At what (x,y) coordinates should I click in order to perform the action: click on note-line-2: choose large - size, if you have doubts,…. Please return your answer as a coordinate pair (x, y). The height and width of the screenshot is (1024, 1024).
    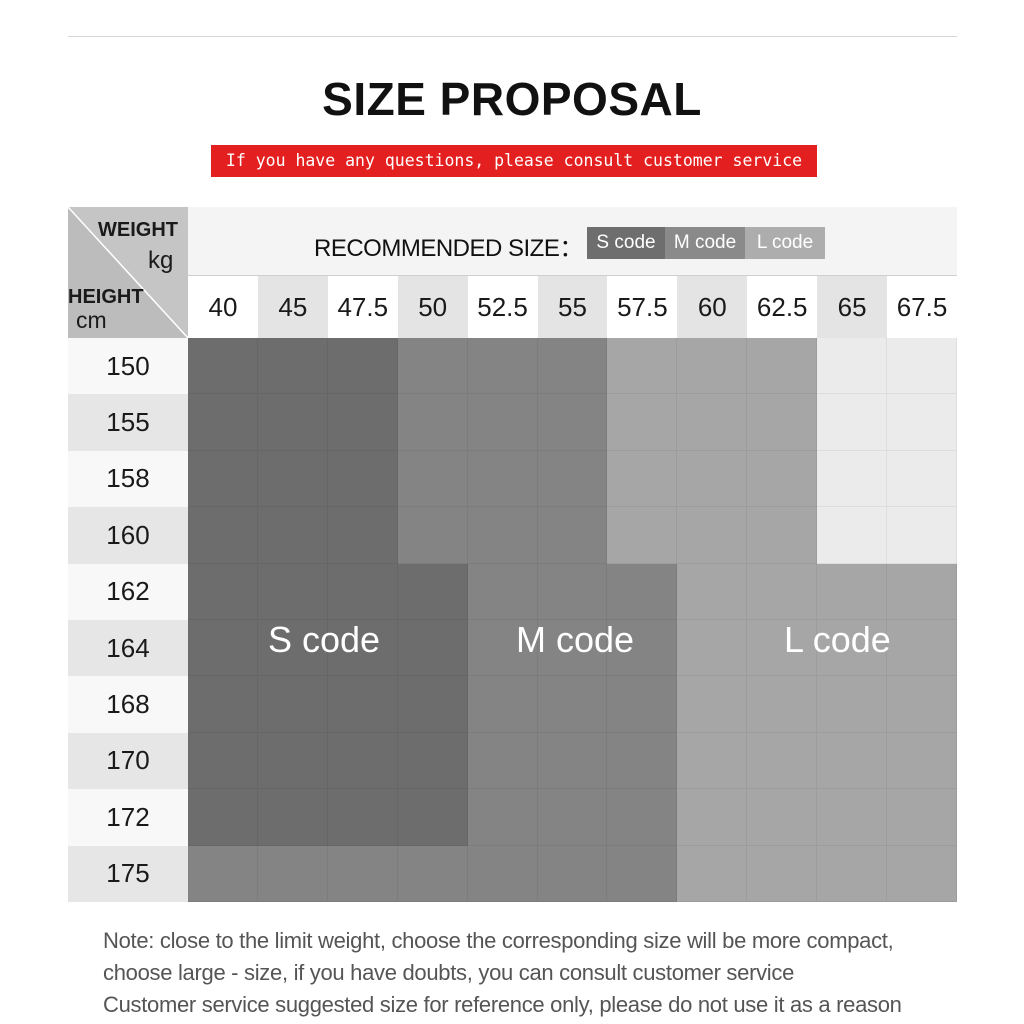
    Looking at the image, I should click on (449, 972).